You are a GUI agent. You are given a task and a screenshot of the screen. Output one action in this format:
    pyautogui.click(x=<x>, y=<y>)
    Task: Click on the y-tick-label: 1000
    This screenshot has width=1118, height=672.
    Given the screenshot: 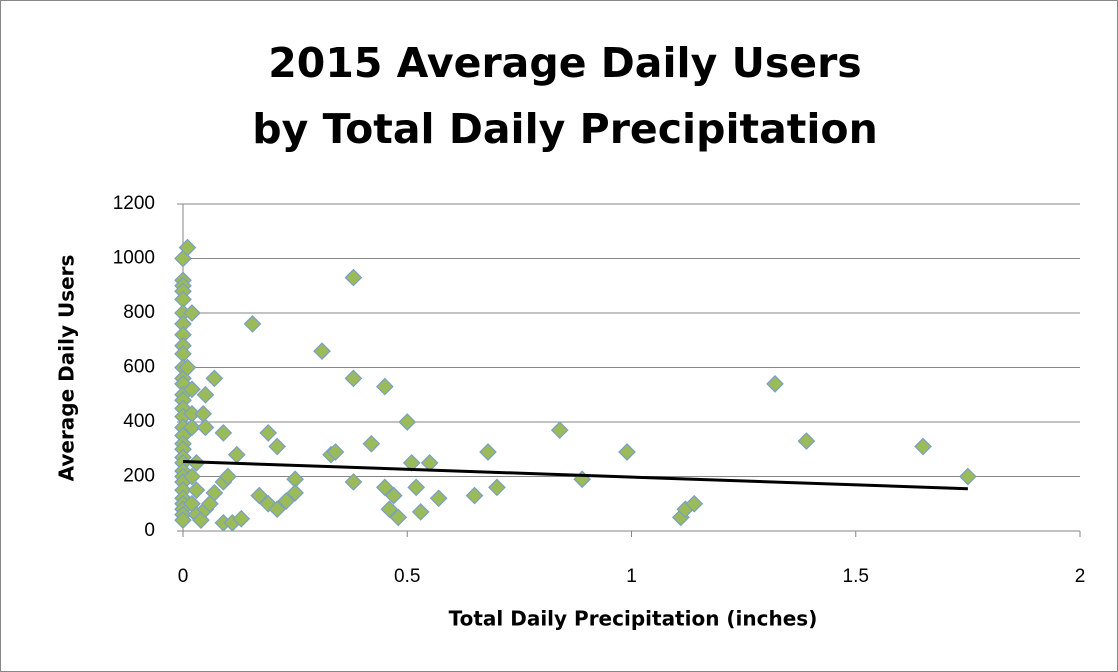 What is the action you would take?
    pyautogui.click(x=134, y=258)
    